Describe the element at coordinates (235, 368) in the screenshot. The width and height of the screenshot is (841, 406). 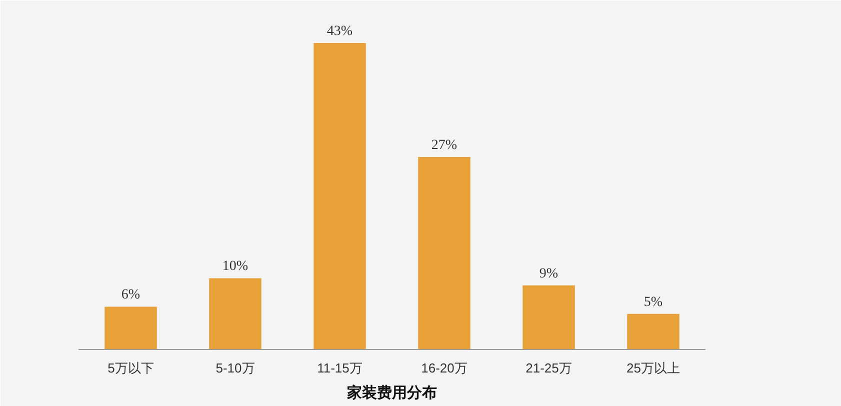
I see `x-tick-label: 5-10万` at that location.